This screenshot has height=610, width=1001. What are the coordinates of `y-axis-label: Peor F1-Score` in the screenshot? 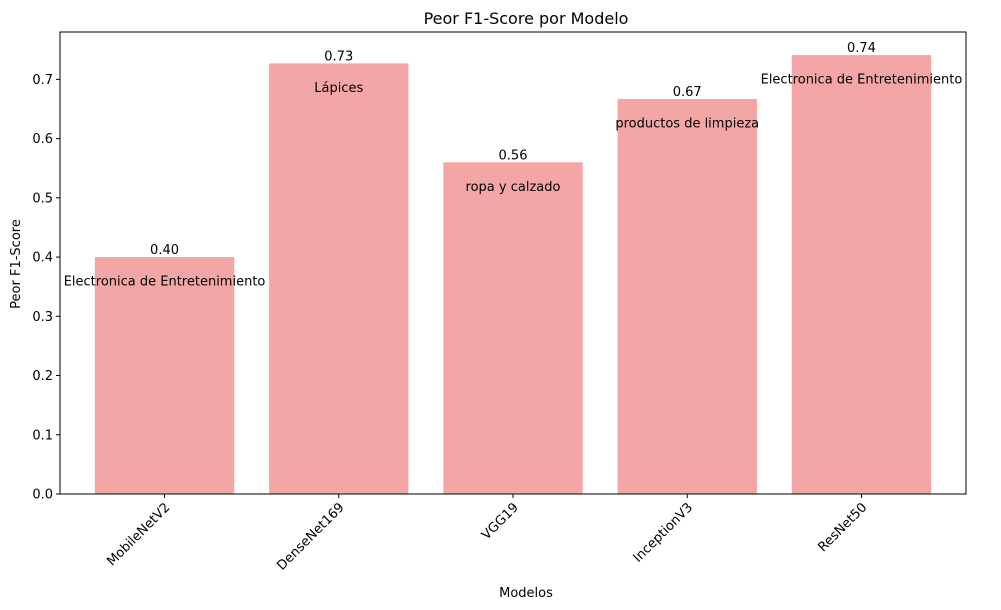 It's located at (16, 264).